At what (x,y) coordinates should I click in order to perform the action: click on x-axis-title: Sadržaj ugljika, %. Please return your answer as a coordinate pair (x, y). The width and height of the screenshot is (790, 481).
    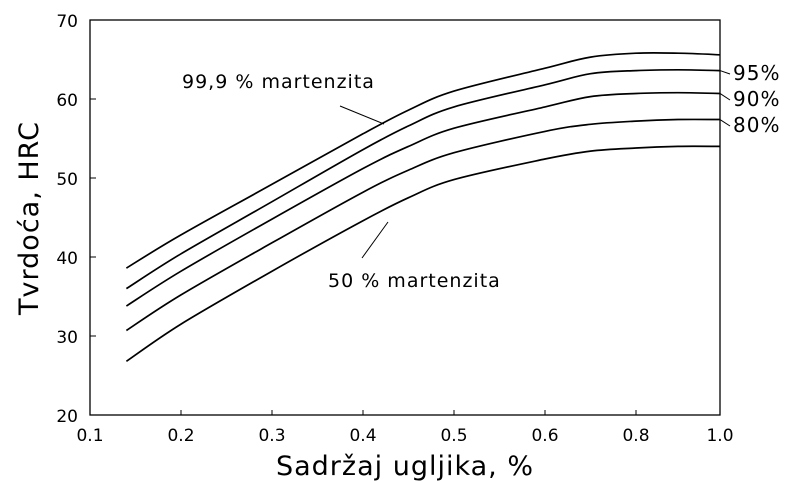
    Looking at the image, I should click on (405, 466).